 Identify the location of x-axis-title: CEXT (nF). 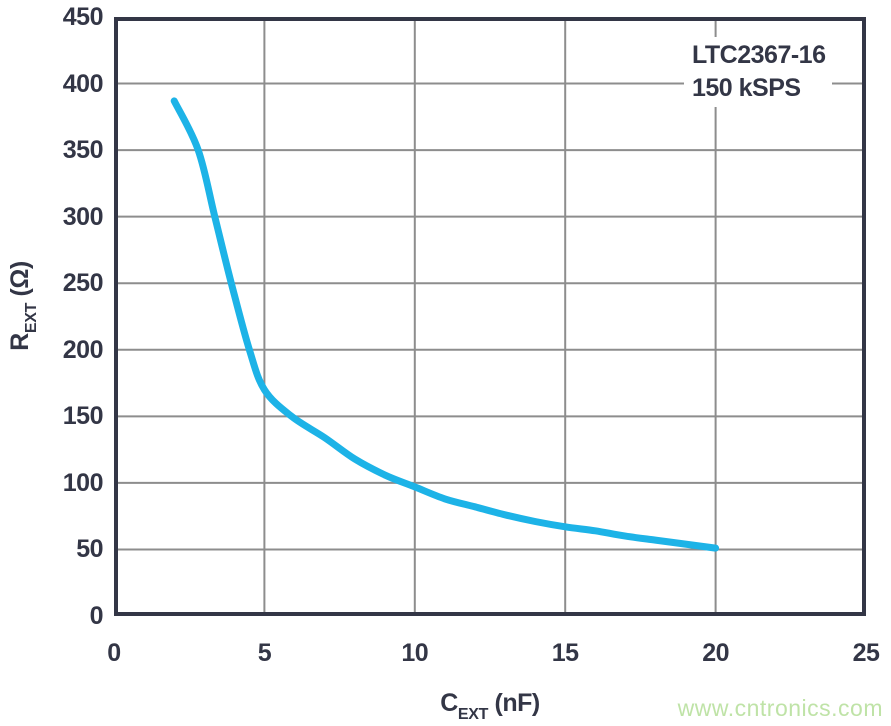
(490, 706).